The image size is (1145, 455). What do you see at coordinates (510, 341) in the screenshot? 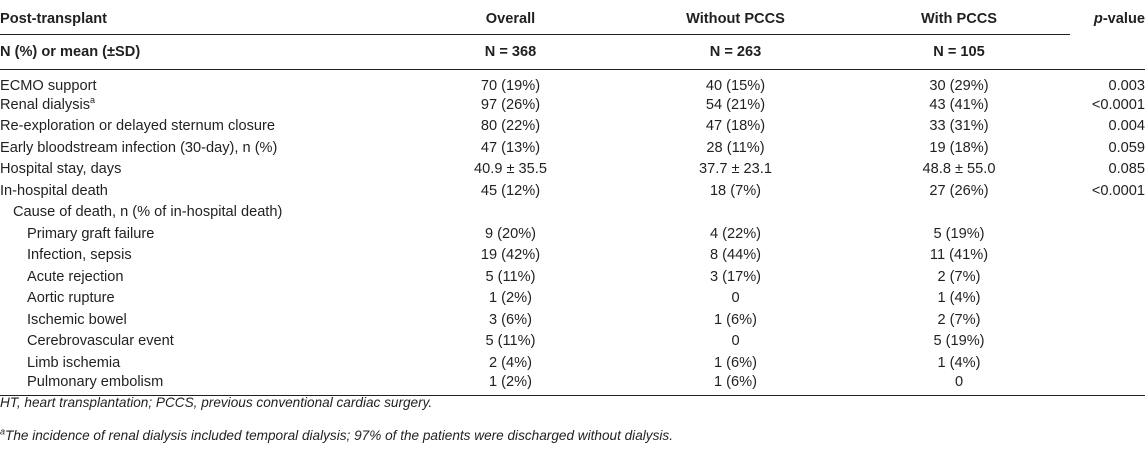
I see `cell-overall: 5 (11%)` at bounding box center [510, 341].